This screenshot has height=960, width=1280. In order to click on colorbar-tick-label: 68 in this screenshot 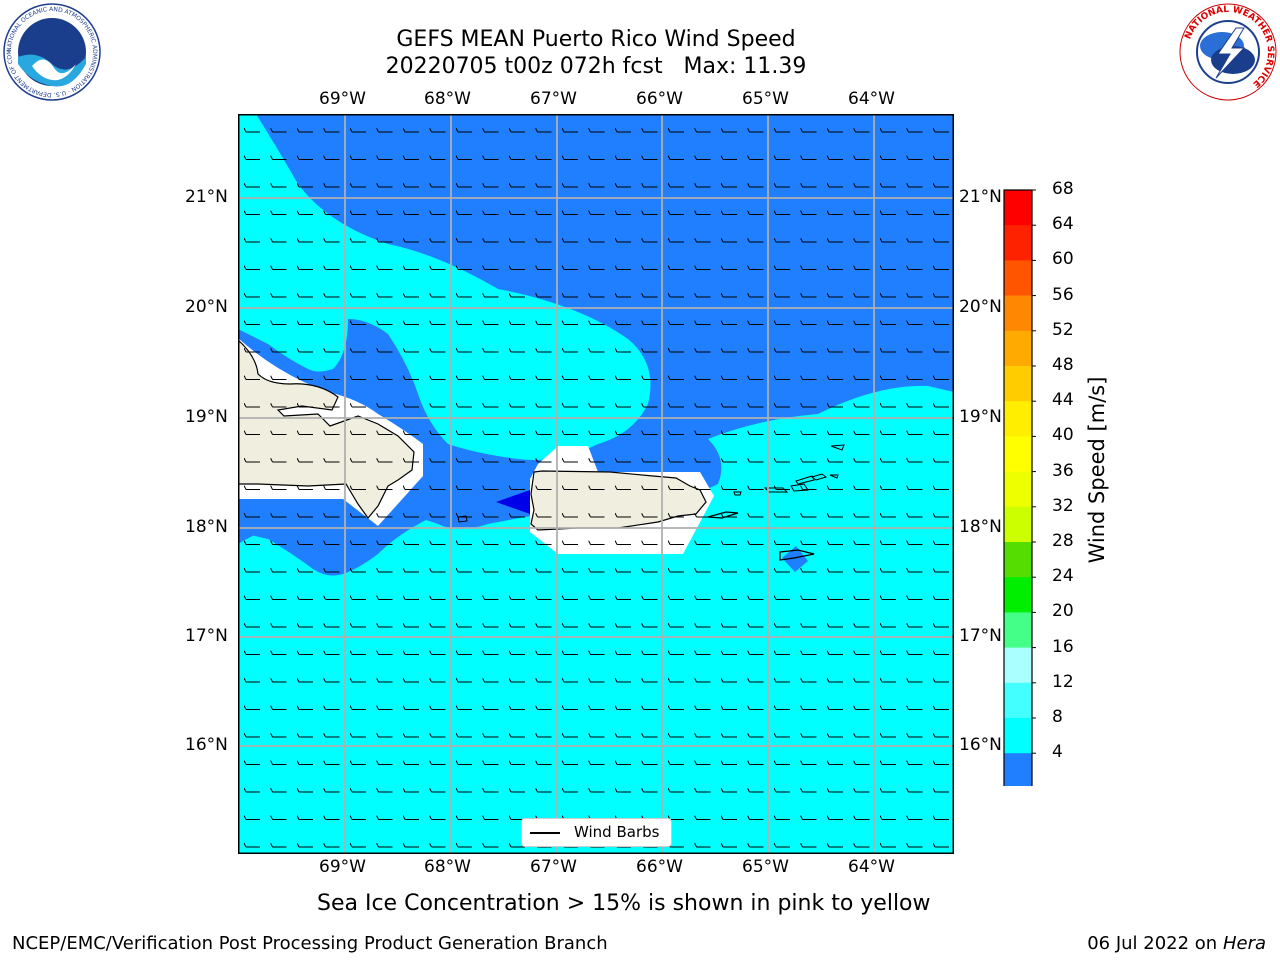, I will do `click(1063, 189)`.